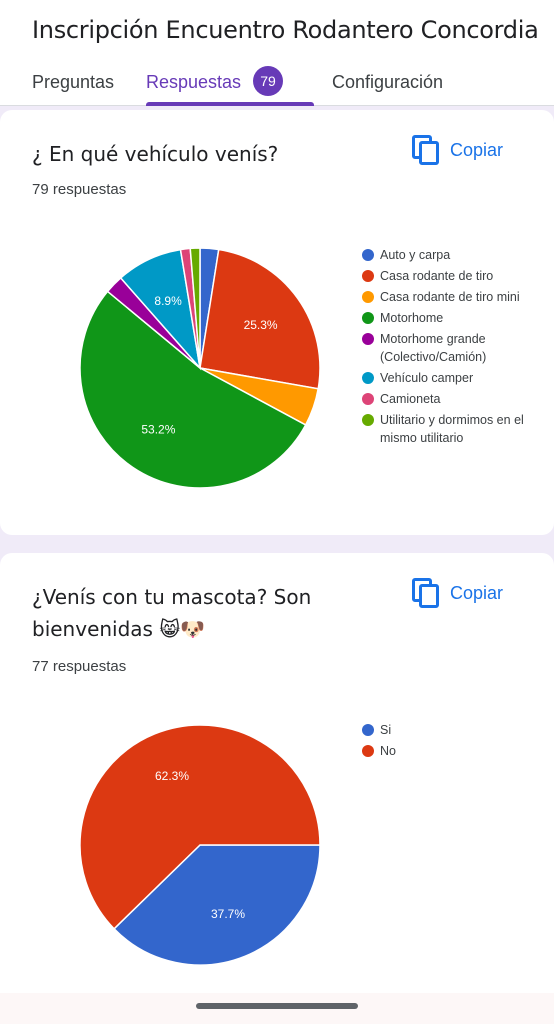 This screenshot has height=1024, width=554. I want to click on tab-label: Preguntas, so click(73, 82).